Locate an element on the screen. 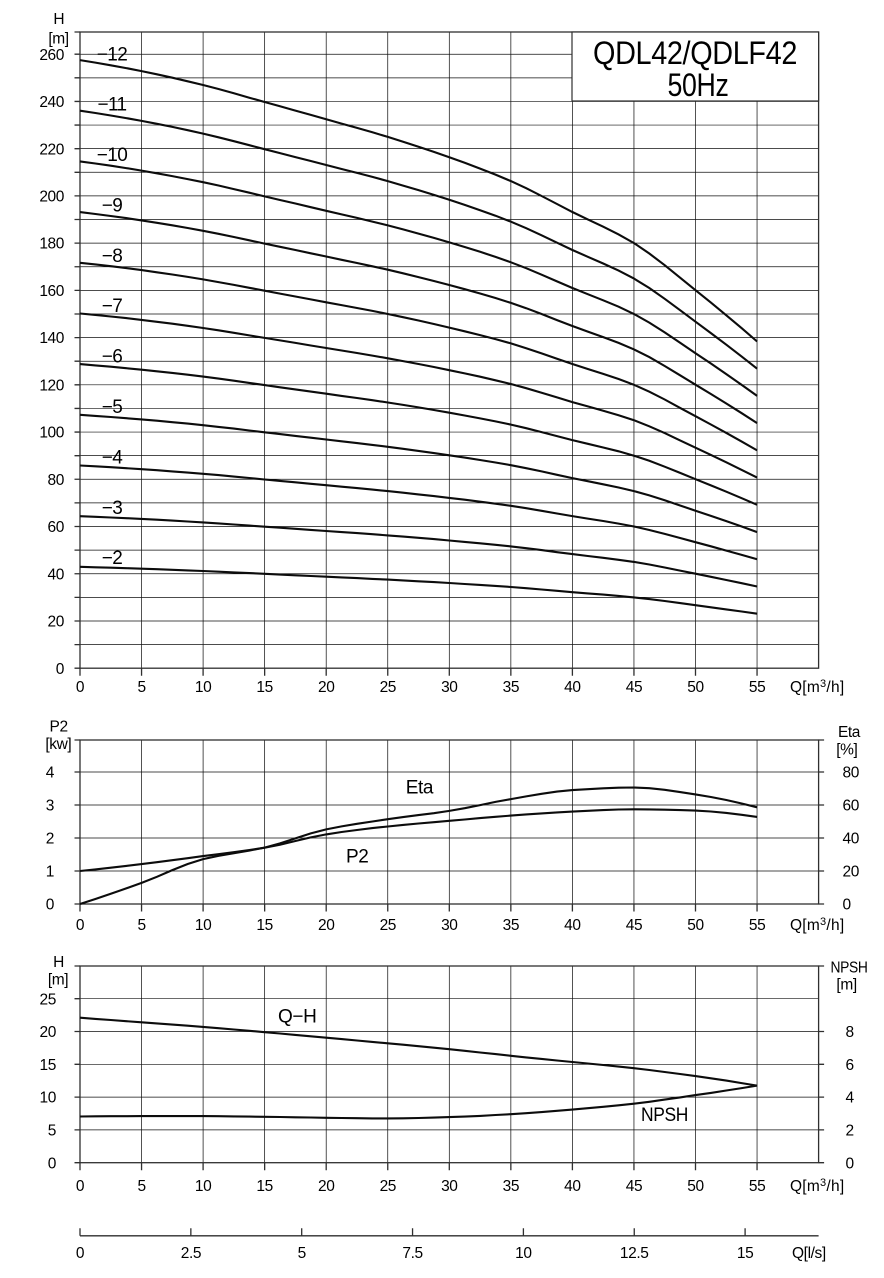  svg-text: 240 is located at coordinates (51, 102).